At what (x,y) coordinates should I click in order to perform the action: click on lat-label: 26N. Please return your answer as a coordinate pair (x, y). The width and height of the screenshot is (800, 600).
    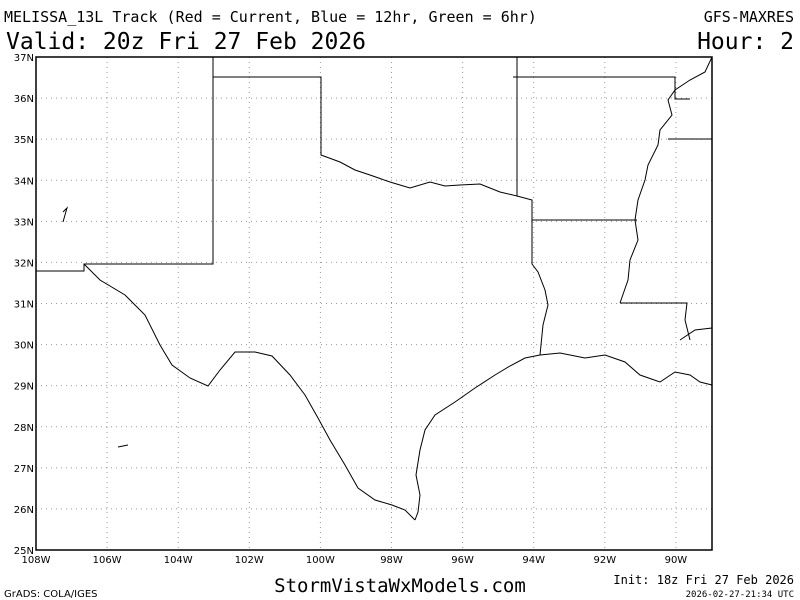
    Looking at the image, I should click on (24, 510).